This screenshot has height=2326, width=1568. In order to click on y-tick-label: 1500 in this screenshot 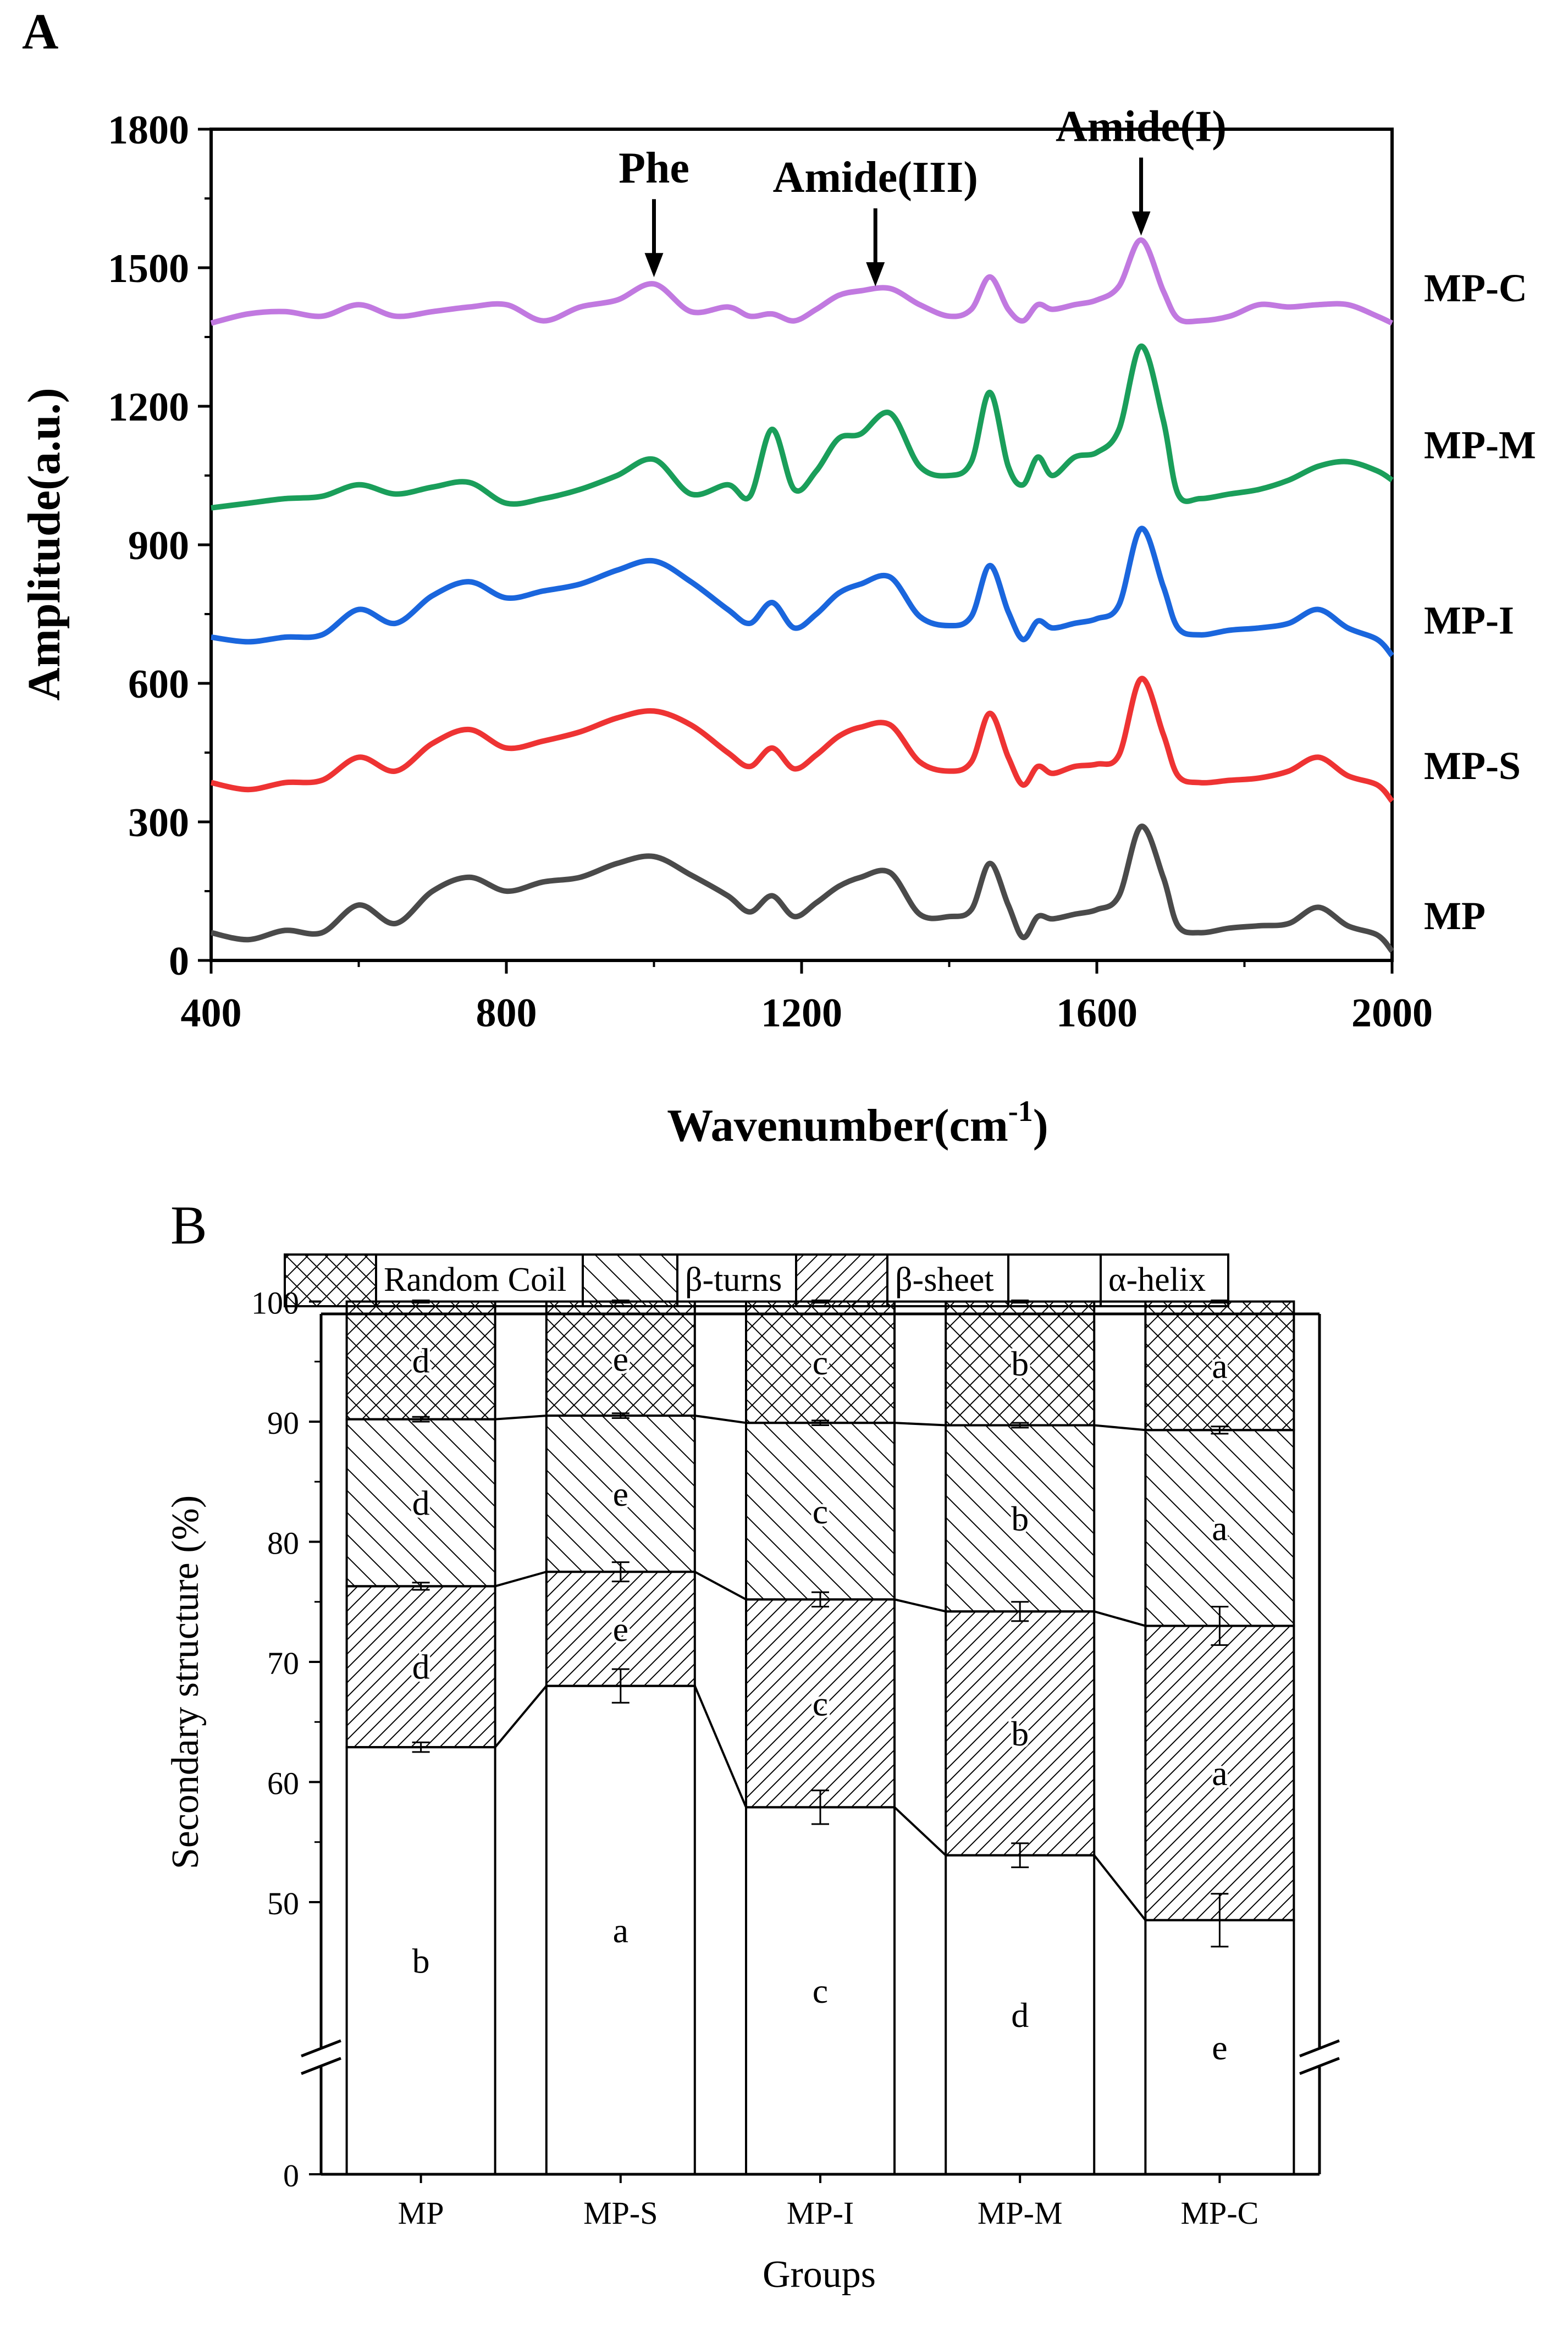, I will do `click(148, 268)`.